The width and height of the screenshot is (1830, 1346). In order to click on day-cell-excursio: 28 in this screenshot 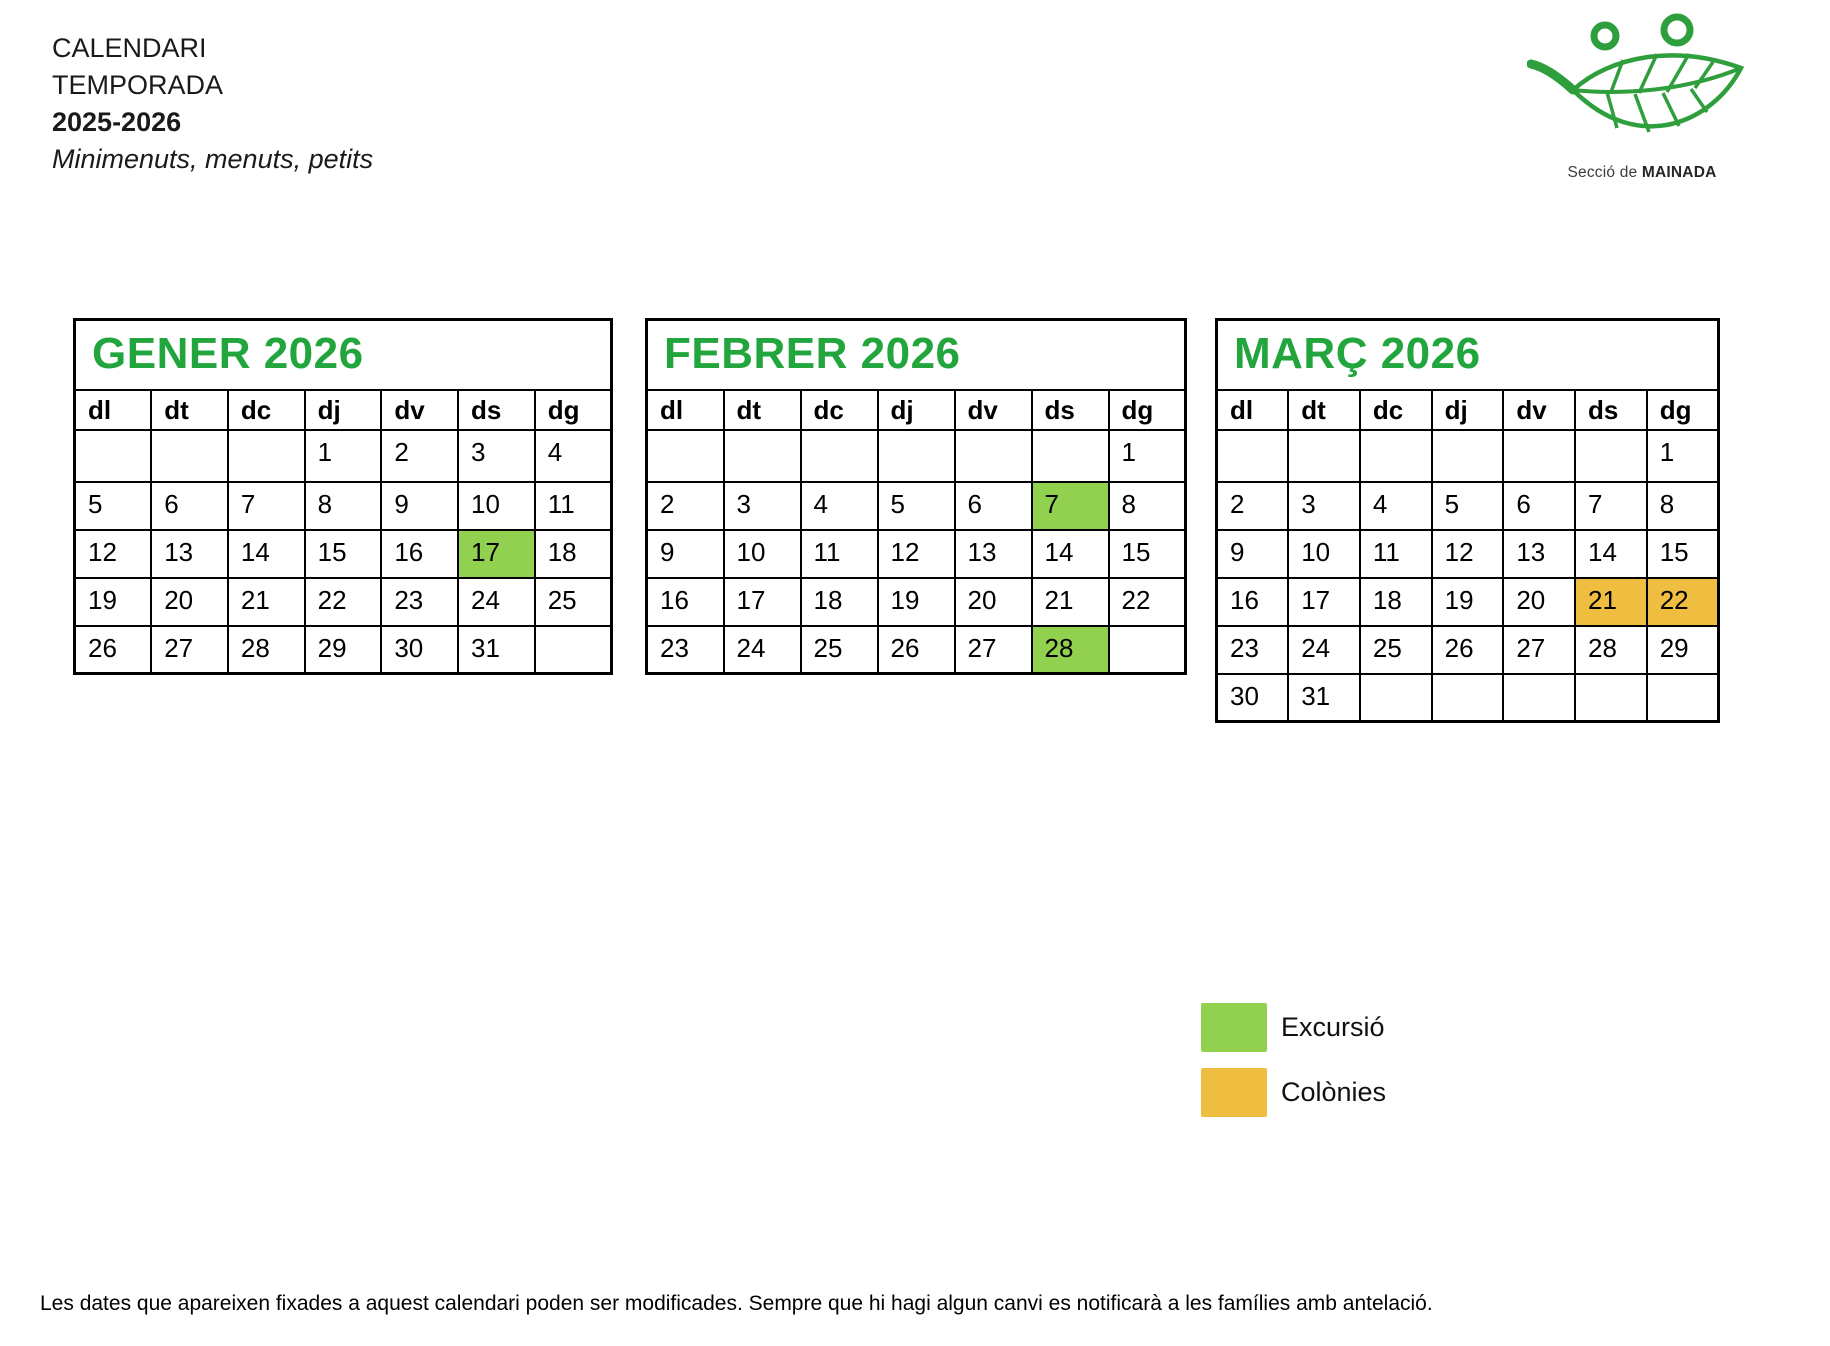, I will do `click(1070, 649)`.